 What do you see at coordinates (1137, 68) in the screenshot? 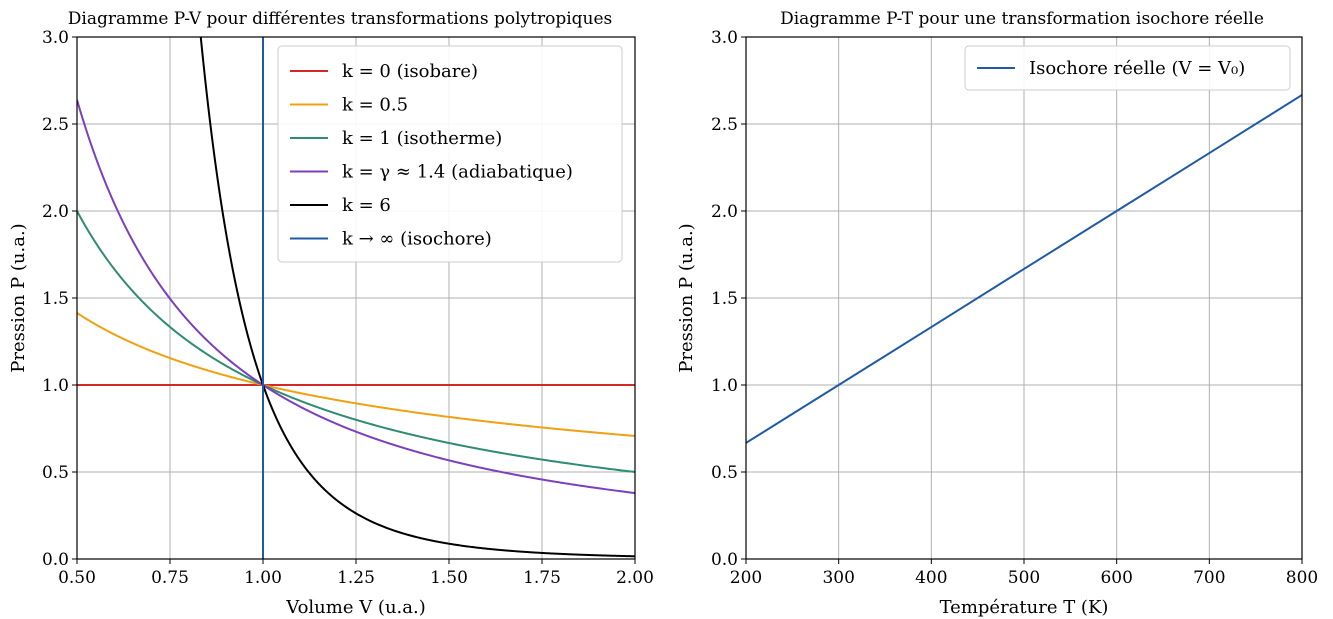
I see `pt-legend-label-0: Isochore réelle (V = V₀)` at bounding box center [1137, 68].